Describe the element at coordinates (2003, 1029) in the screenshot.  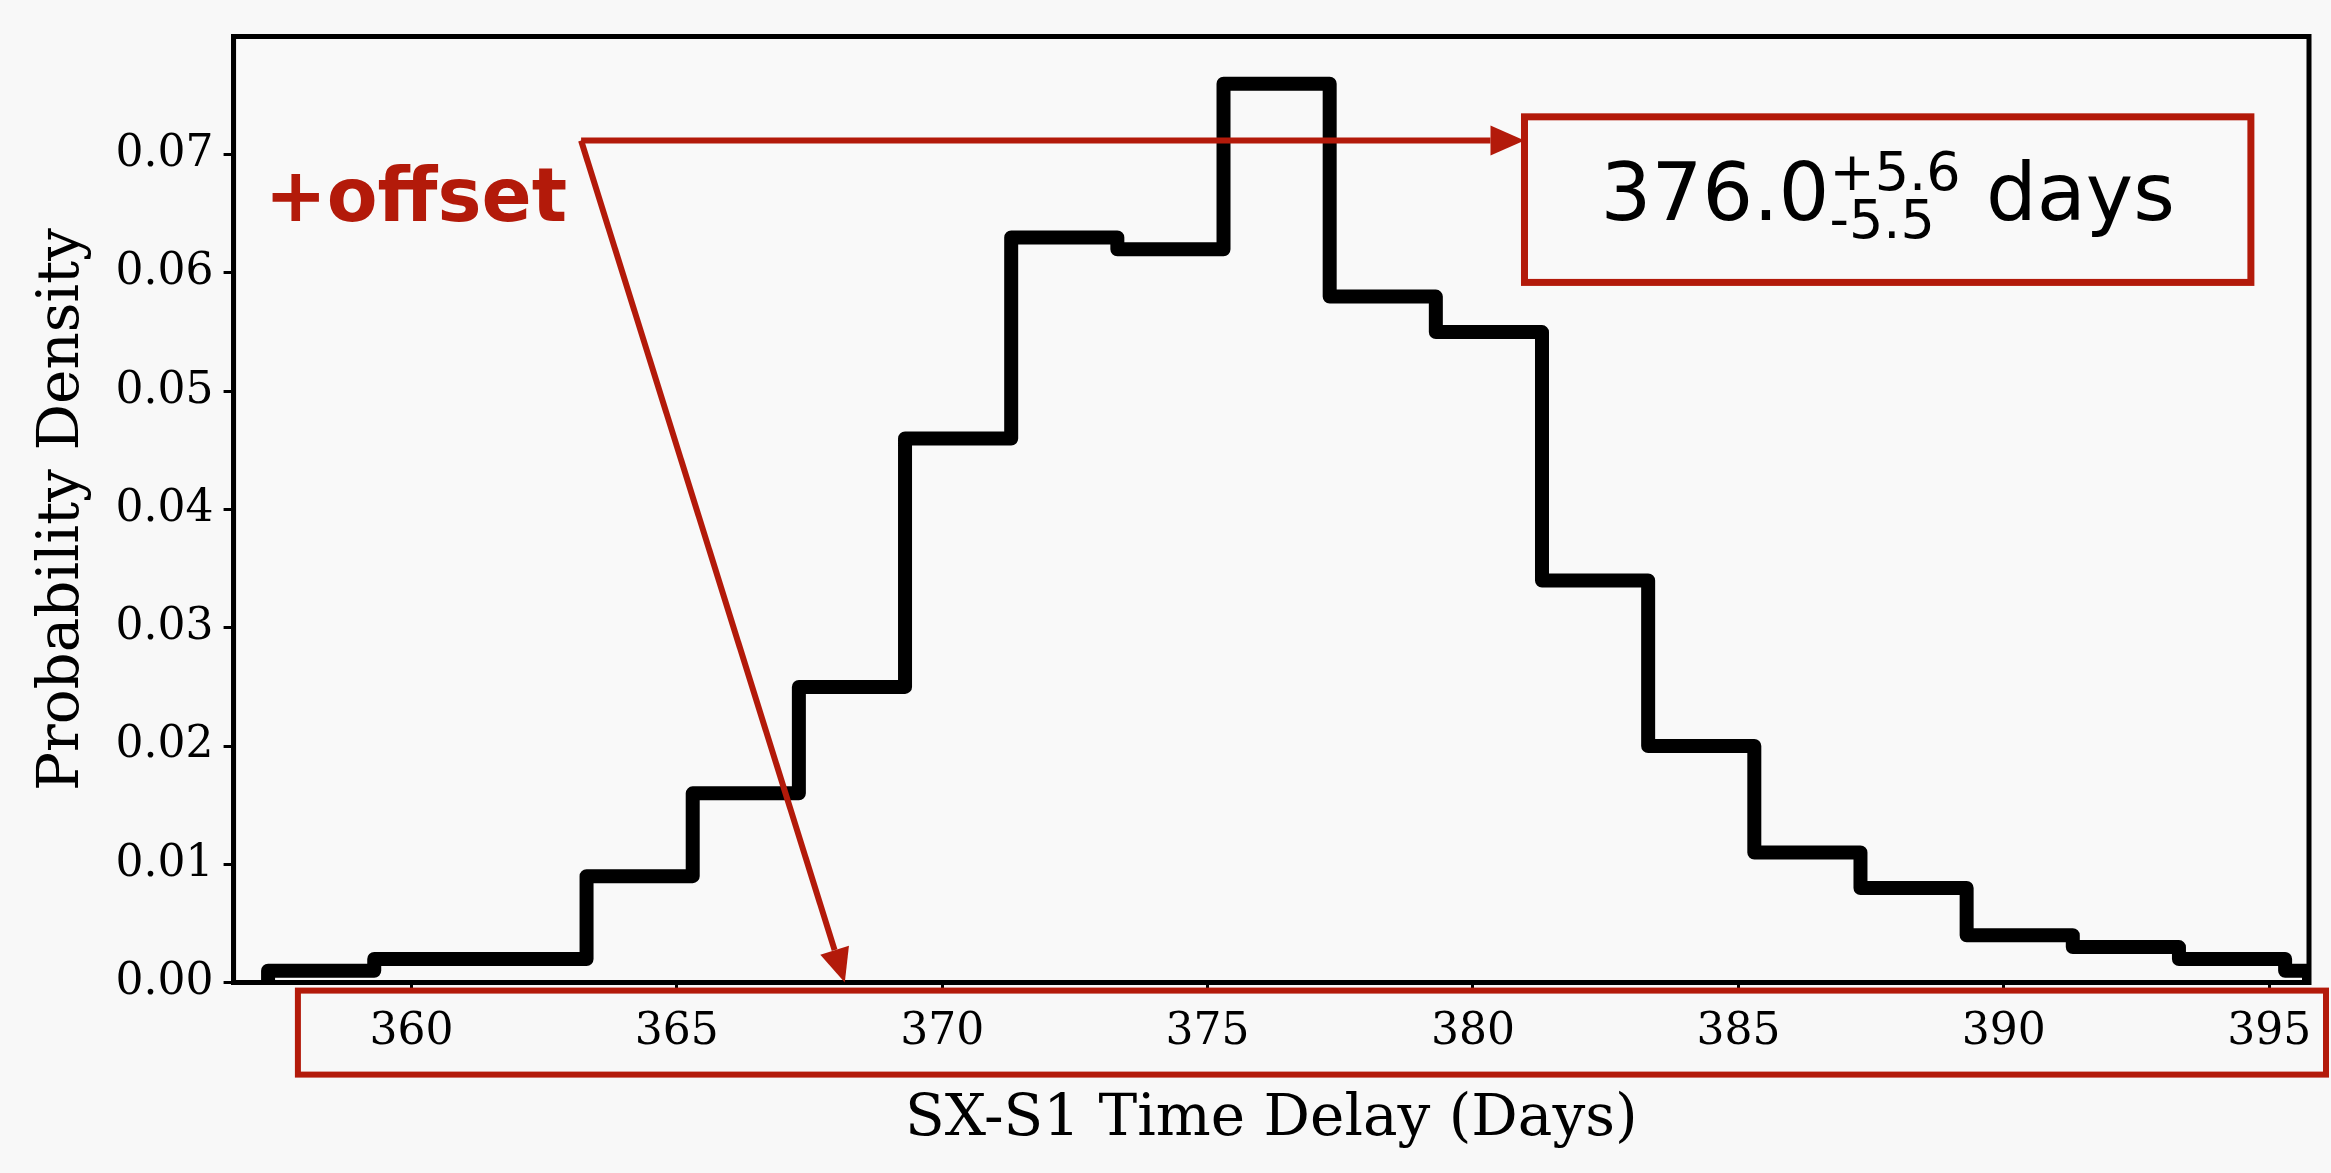
I see `x-tick-label: 390` at that location.